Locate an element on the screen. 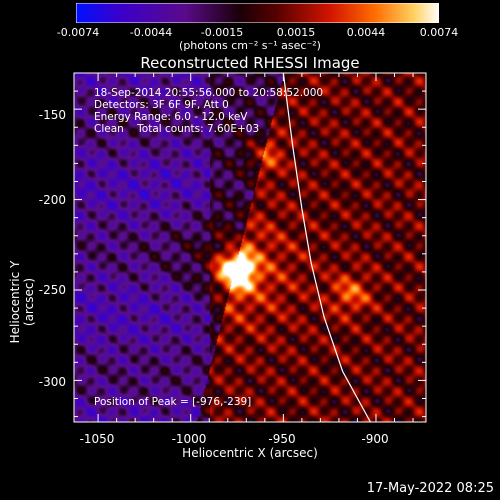  y-tick-label: -200 is located at coordinates (52, 200).